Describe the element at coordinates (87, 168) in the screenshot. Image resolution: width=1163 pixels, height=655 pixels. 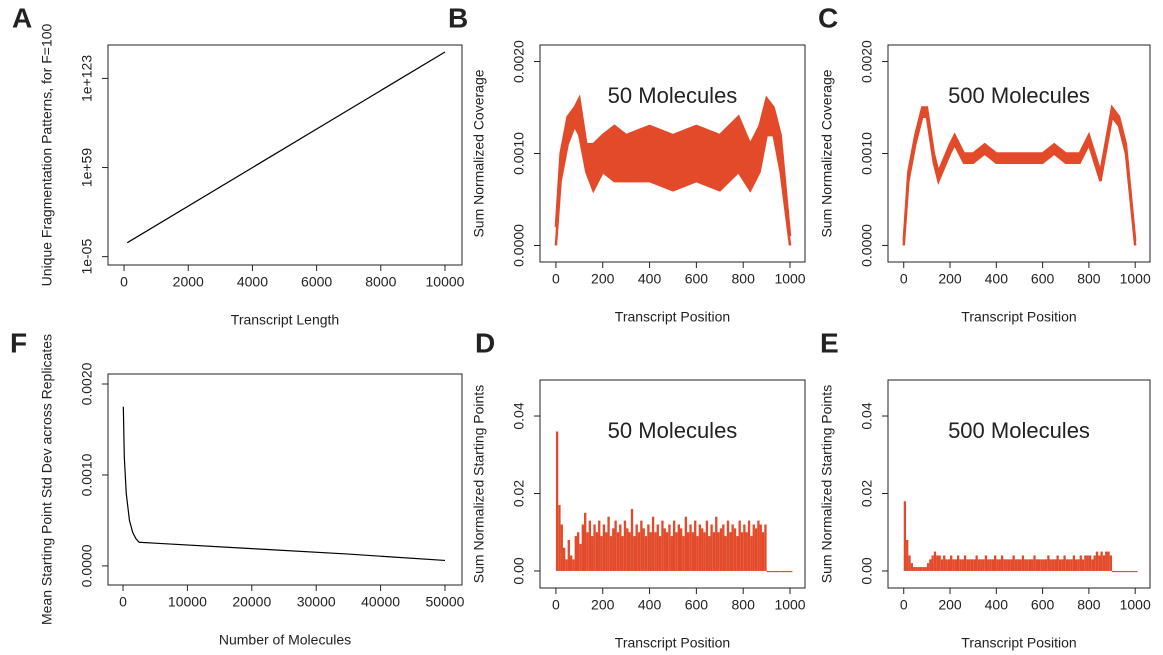
I see `y-tick-label: 1e+59` at that location.